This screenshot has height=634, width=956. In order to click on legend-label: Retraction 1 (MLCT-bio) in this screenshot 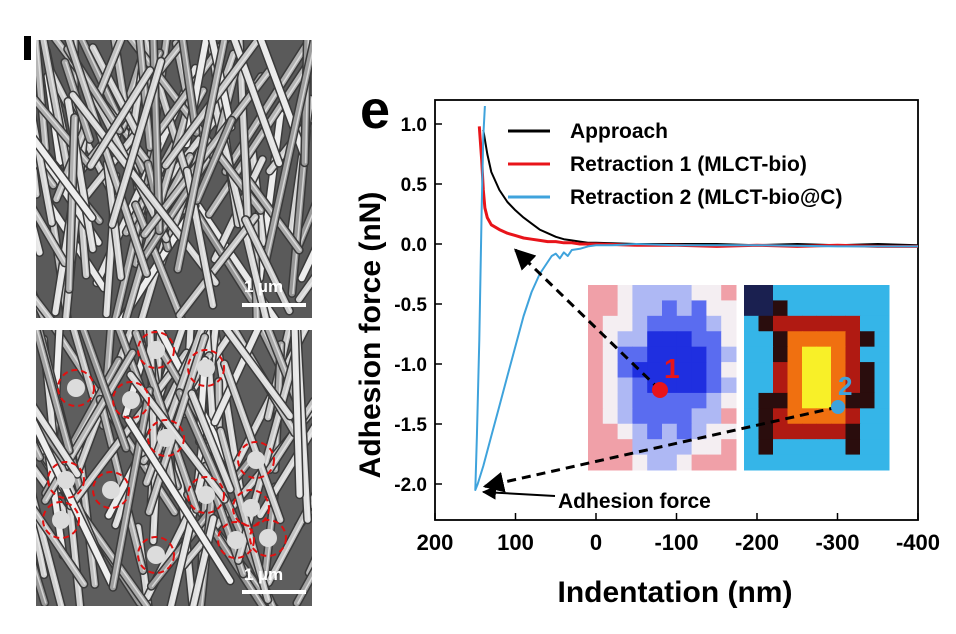, I will do `click(688, 164)`.